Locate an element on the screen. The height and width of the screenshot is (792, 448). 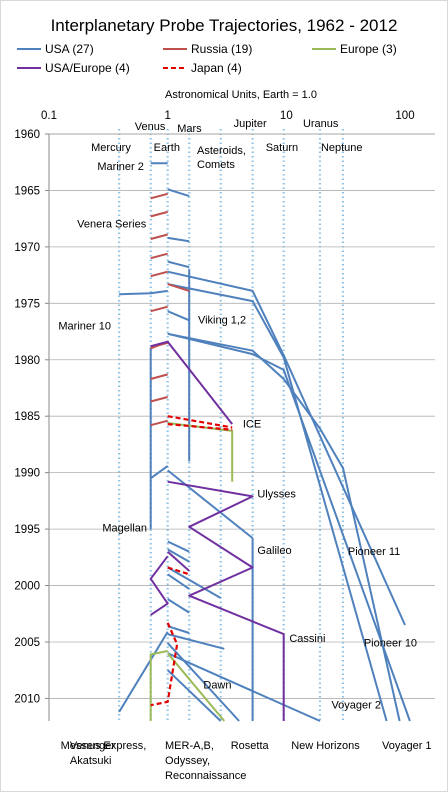
planet-label-comets: Comets is located at coordinates (216, 165).